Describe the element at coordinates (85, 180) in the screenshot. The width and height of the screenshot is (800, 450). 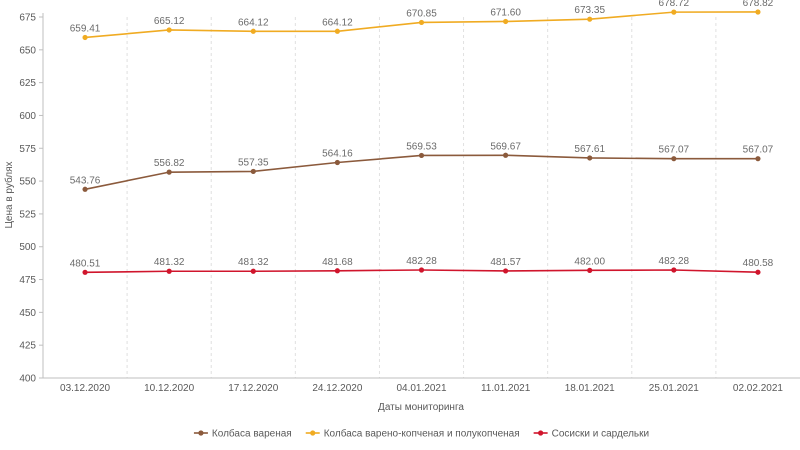
I see `data-label: 543.76` at that location.